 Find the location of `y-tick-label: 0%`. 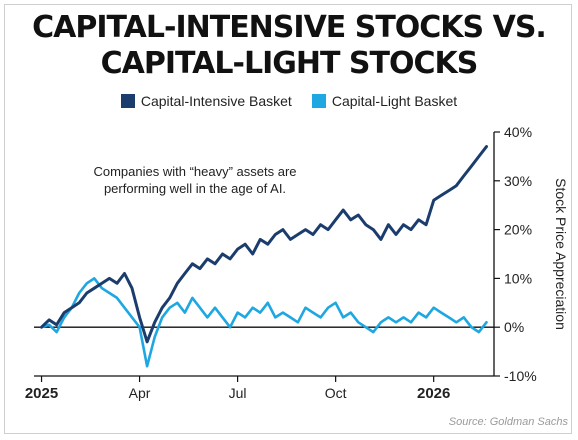

y-tick-label: 0% is located at coordinates (514, 327).